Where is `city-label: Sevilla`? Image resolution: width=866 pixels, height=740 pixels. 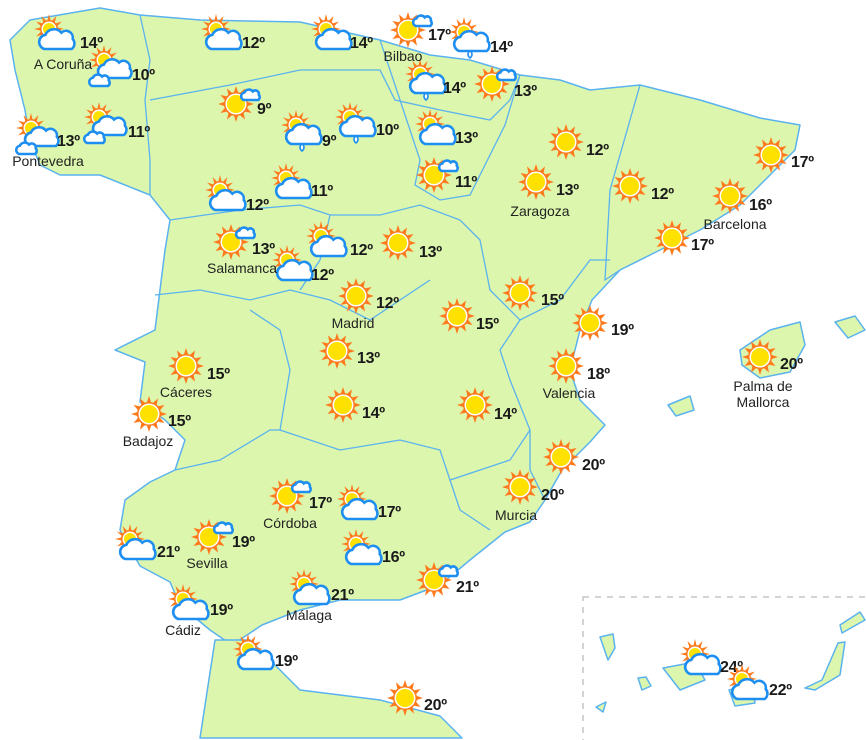
city-label: Sevilla is located at coordinates (207, 563).